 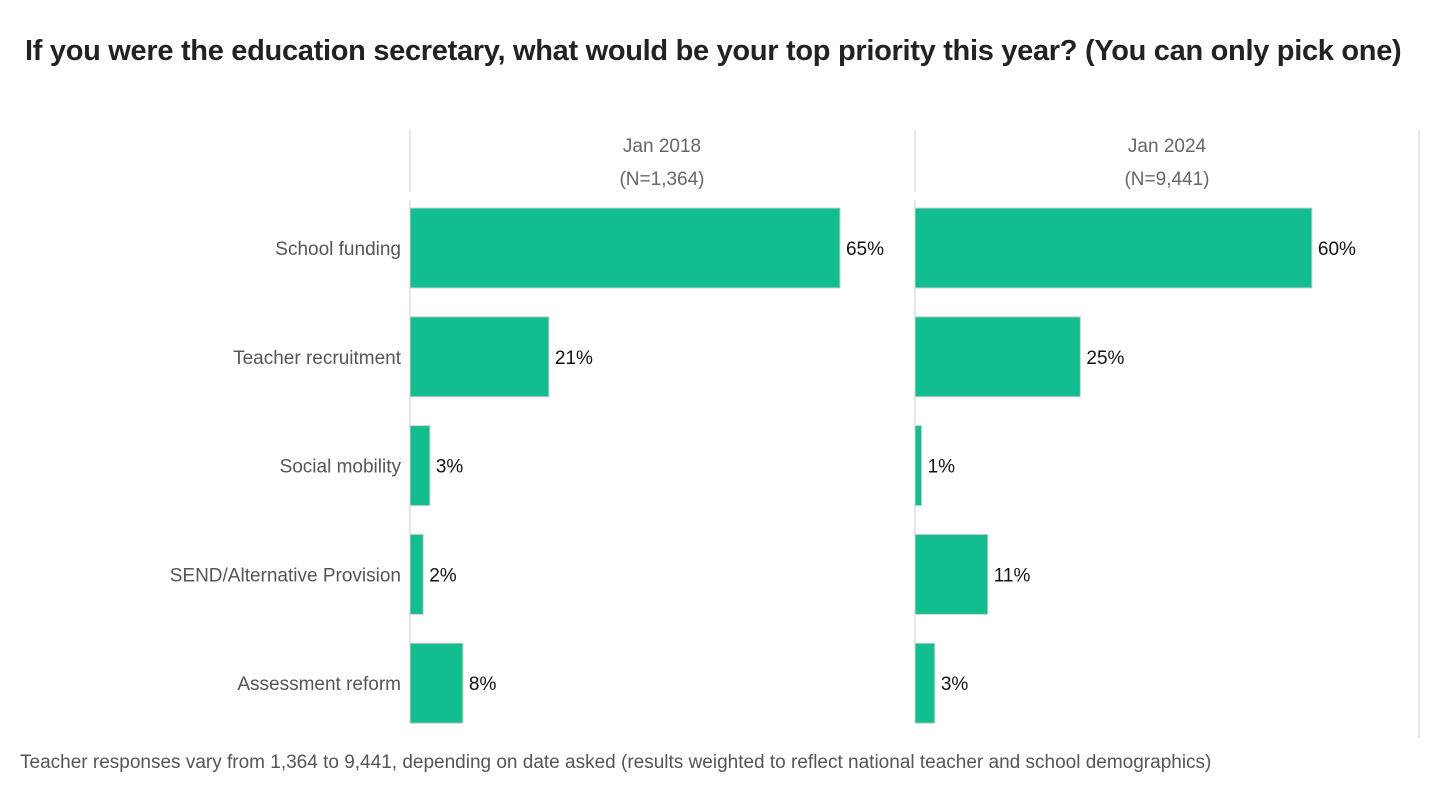 I want to click on category-label: Assessment reform, so click(x=319, y=684).